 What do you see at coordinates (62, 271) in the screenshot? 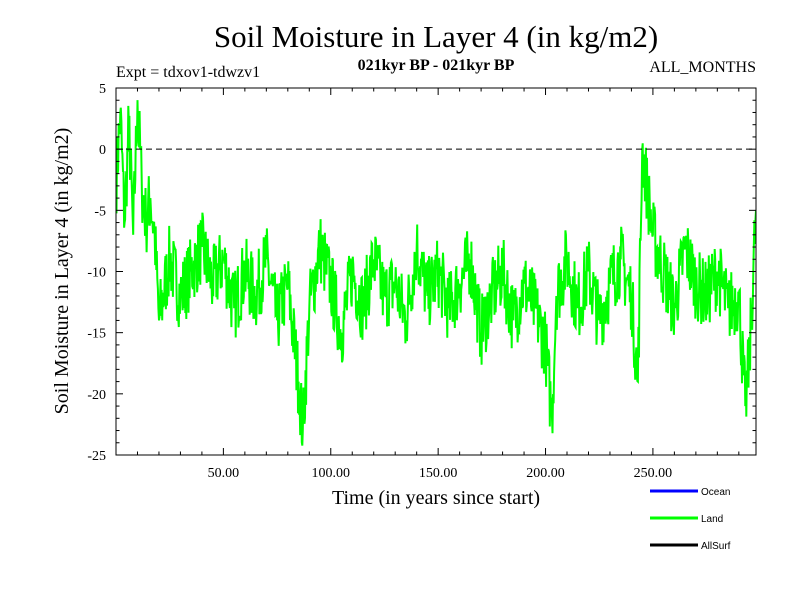
I see `y-axis-label: Soil Moisture in Layer 4 (in kg/m2)` at bounding box center [62, 271].